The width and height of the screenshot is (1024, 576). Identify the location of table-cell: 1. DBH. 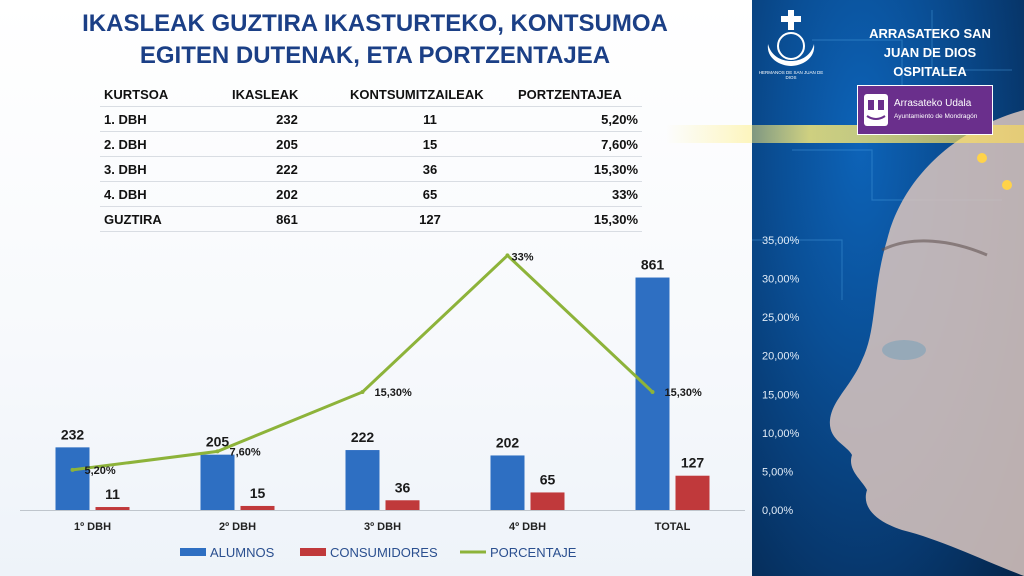
(164, 119).